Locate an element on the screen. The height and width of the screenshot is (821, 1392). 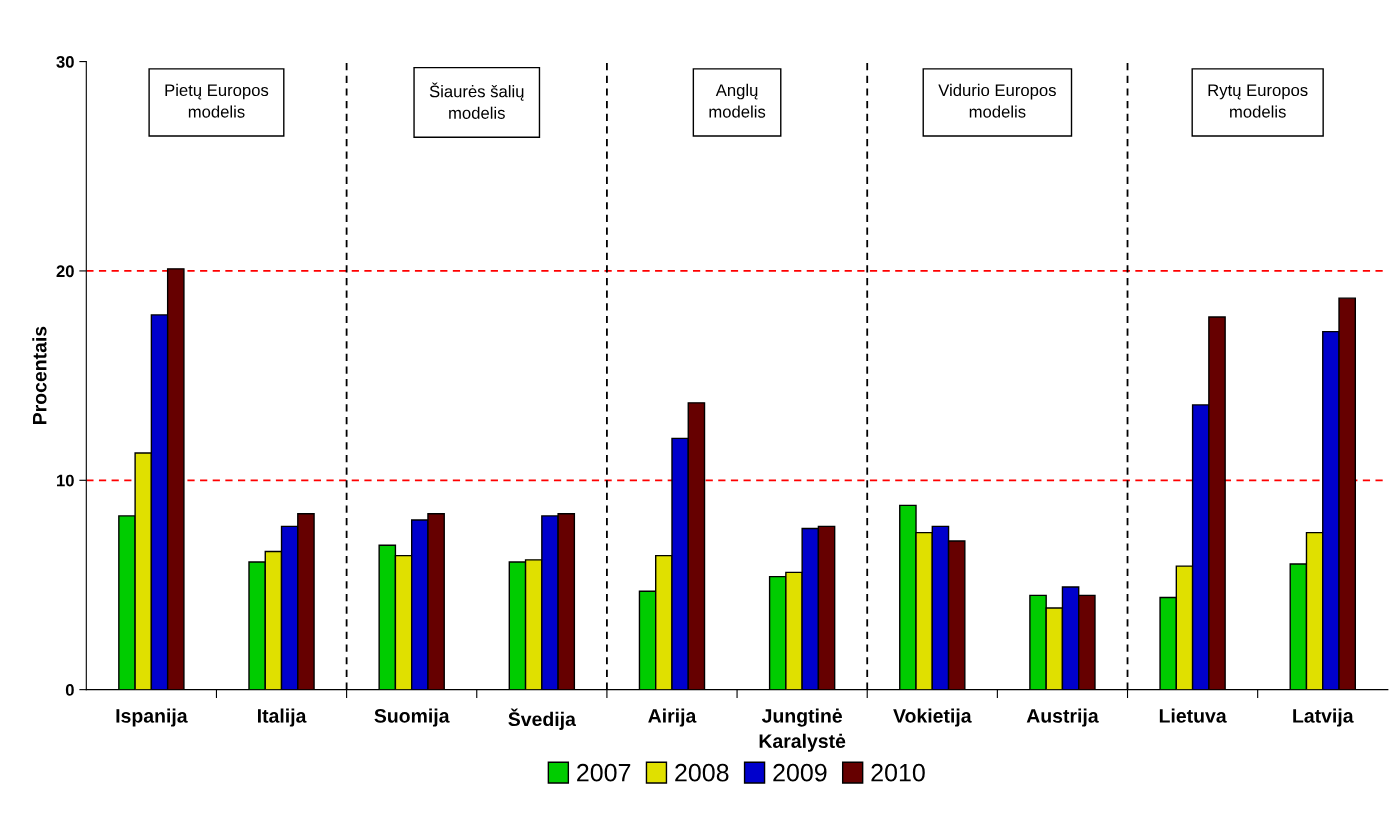
x-tick-label: Vokietija is located at coordinates (932, 717).